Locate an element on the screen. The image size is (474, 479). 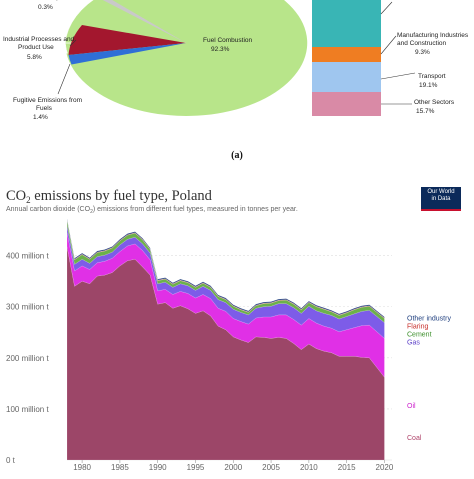
label-agriculture-value: 0.3% is located at coordinates (45, 7).